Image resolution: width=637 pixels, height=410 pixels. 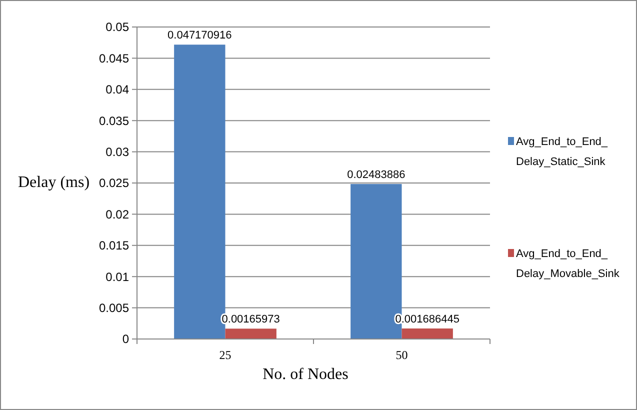 I want to click on y-tick-label: 0, so click(x=126, y=339).